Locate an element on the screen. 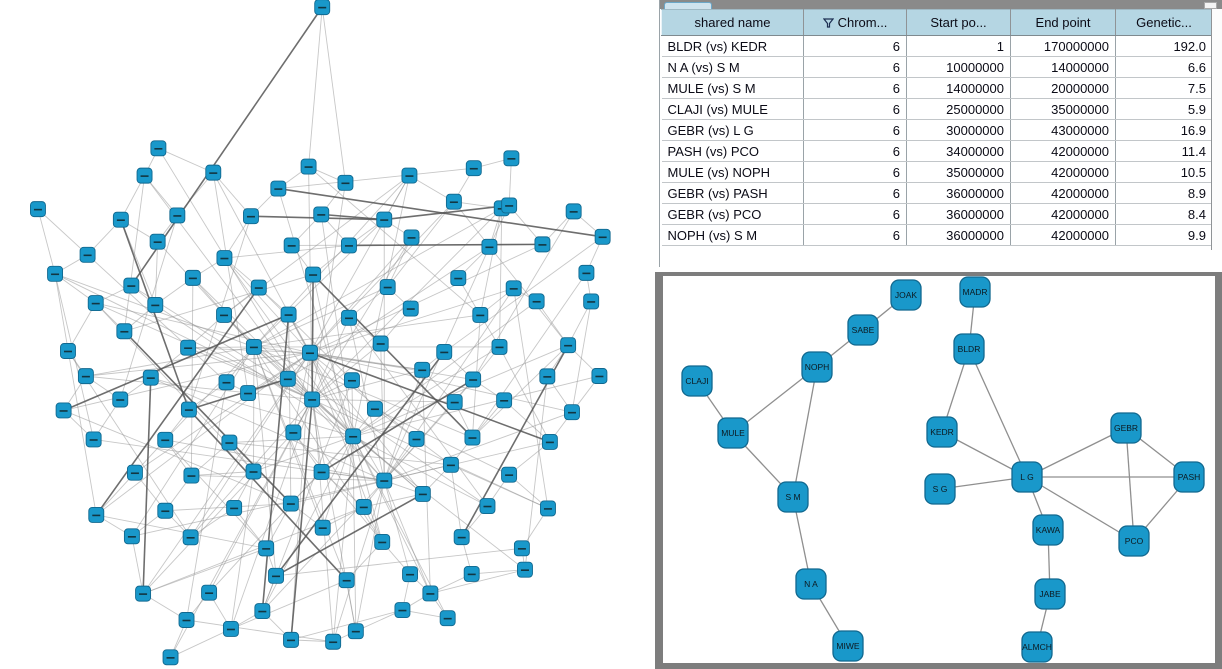 The height and width of the screenshot is (669, 1222). network-node-claji: CLAJI is located at coordinates (697, 381).